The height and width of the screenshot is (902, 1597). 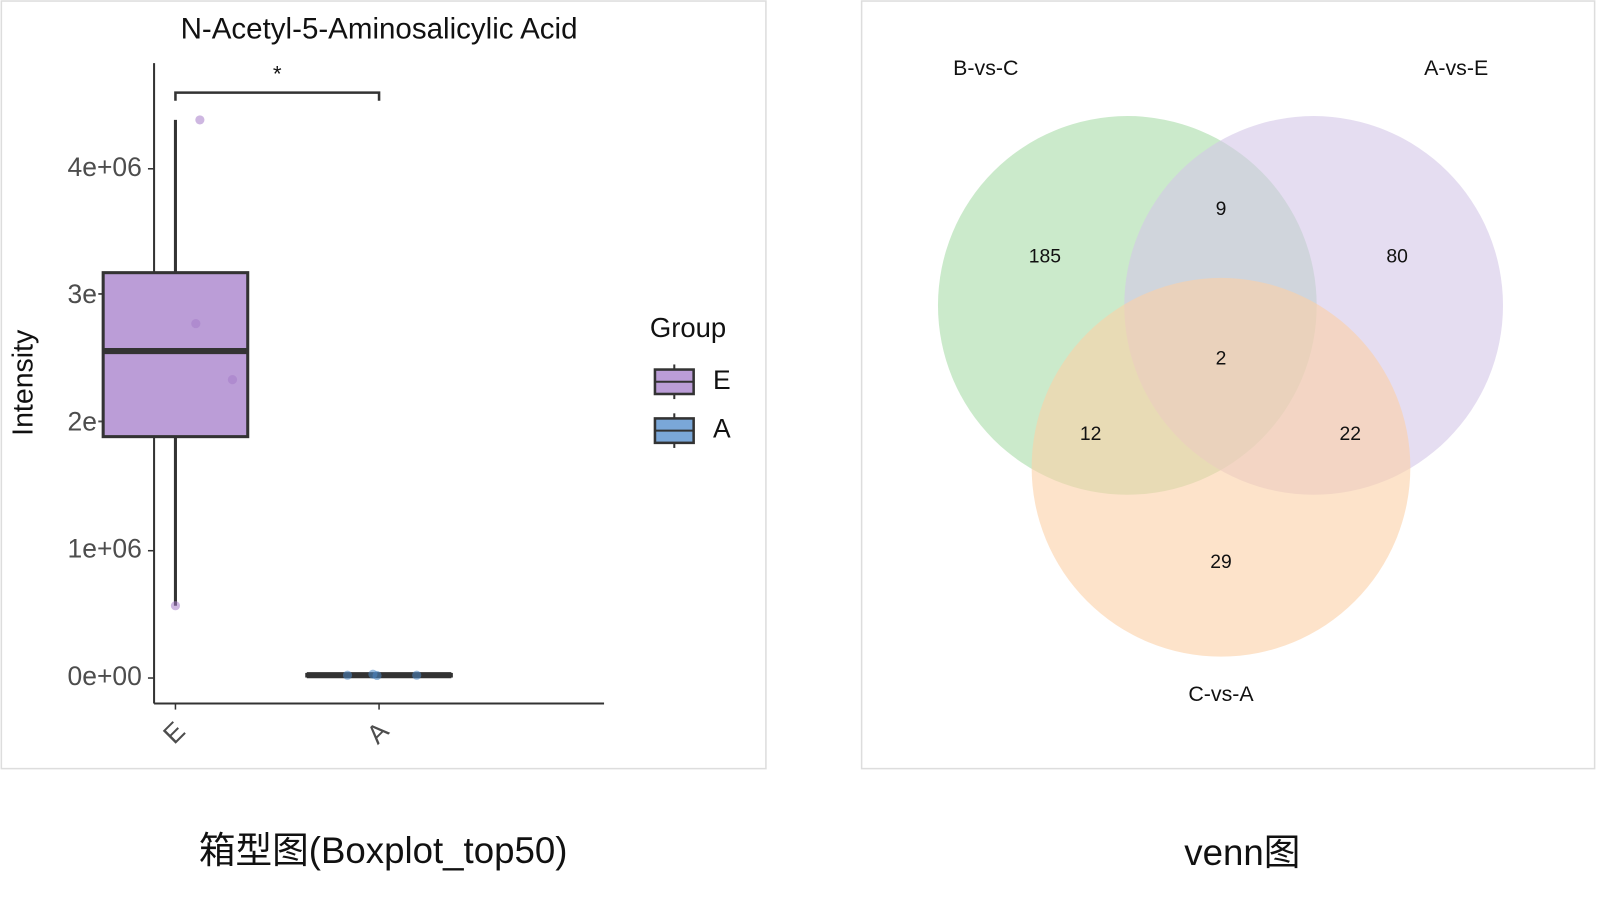 I want to click on set-label: B-vs-C, so click(x=985, y=68).